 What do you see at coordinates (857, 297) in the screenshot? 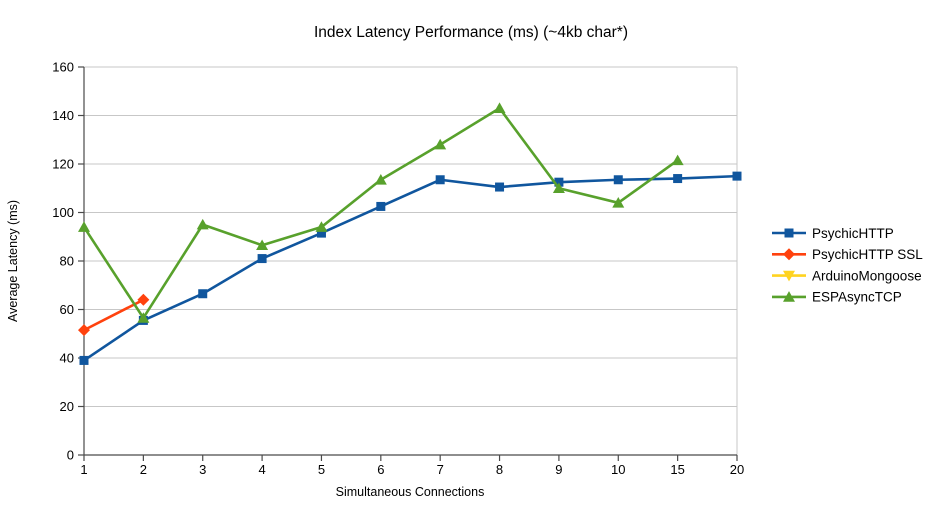
I see `legend-label: ESPAsyncTCP` at bounding box center [857, 297].